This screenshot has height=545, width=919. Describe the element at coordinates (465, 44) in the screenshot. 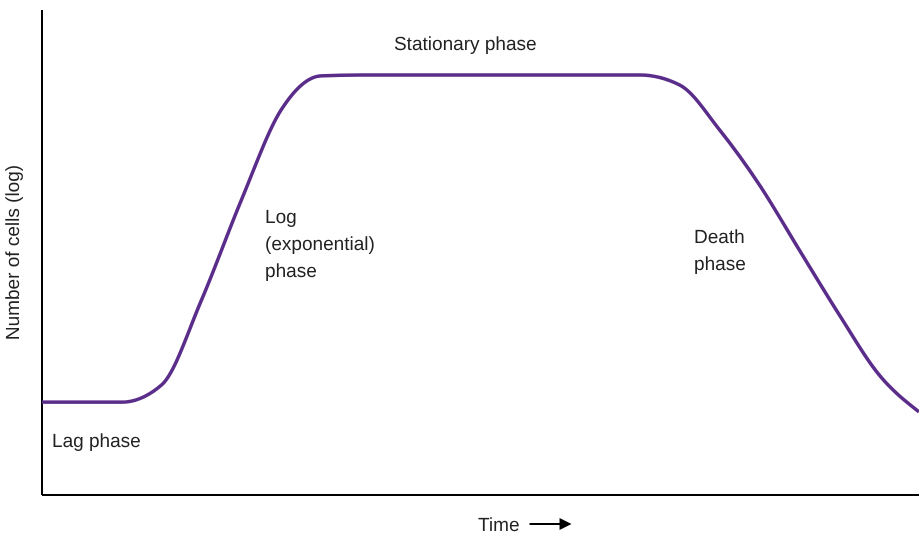

I see `text: Stationary phase` at that location.